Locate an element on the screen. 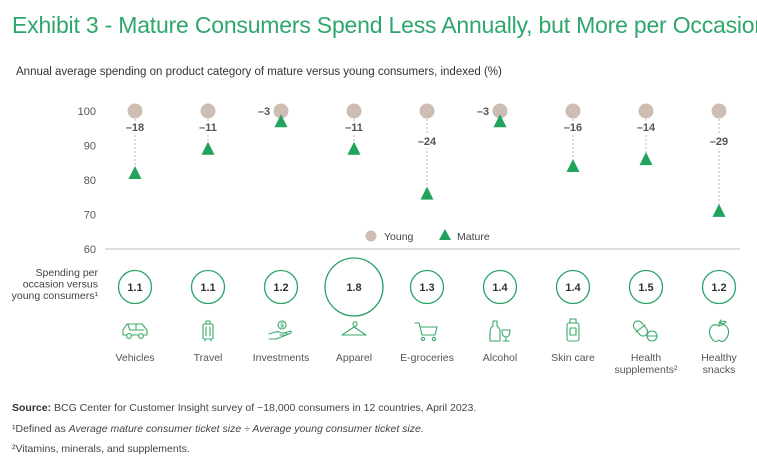 This screenshot has width=757, height=459. category-label: Skin care is located at coordinates (573, 358).